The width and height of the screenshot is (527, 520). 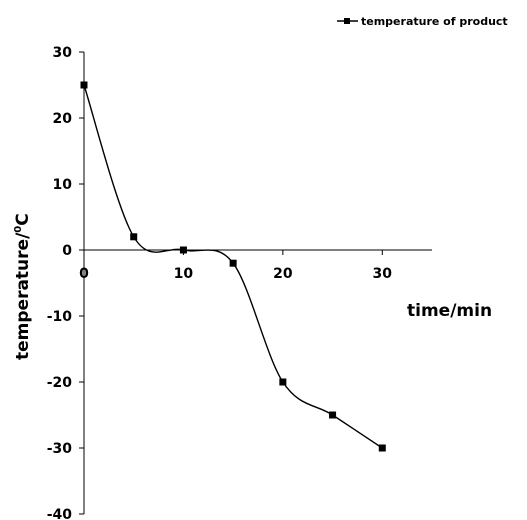 I want to click on y-tick-label: -20, so click(x=60, y=383).